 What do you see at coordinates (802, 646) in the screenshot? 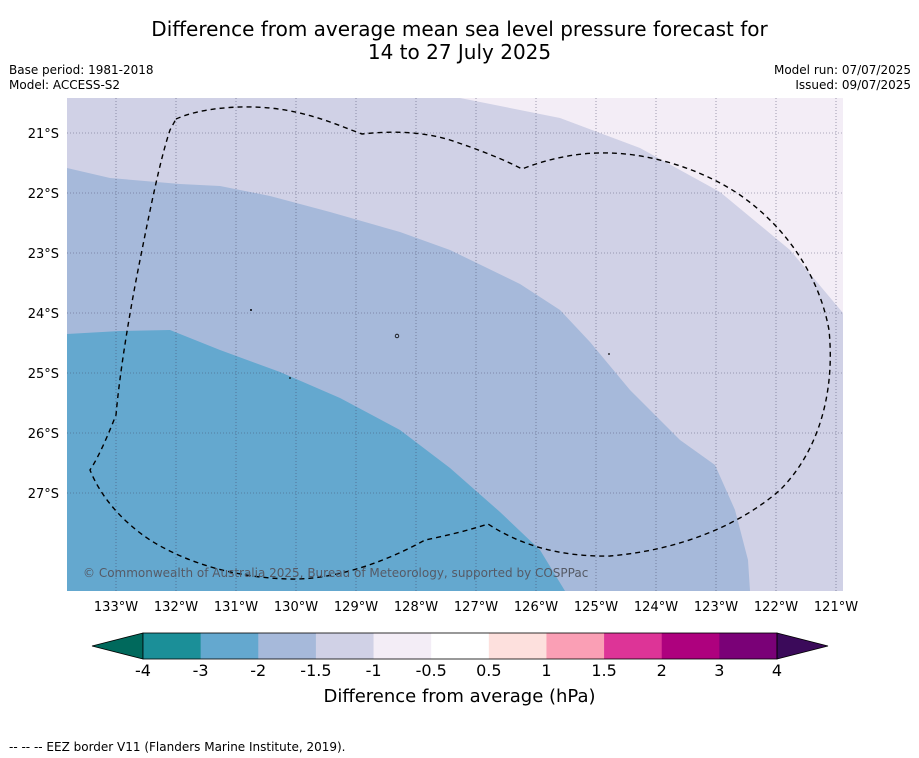
I see `colorbar-over-arrow` at bounding box center [802, 646].